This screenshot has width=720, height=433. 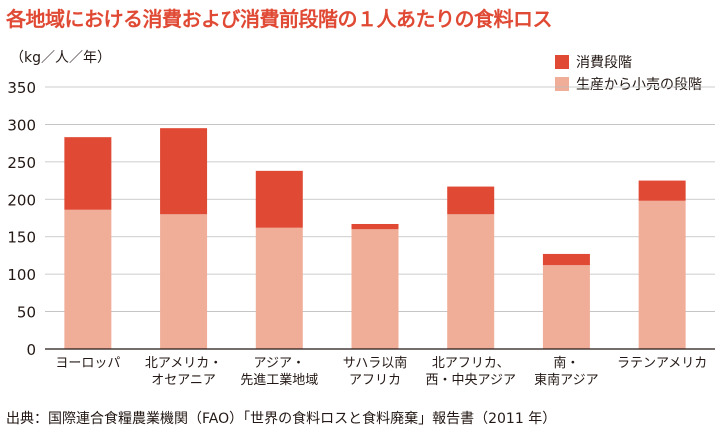 What do you see at coordinates (21, 88) in the screenshot?
I see `y-tick-label-350: 350` at bounding box center [21, 88].